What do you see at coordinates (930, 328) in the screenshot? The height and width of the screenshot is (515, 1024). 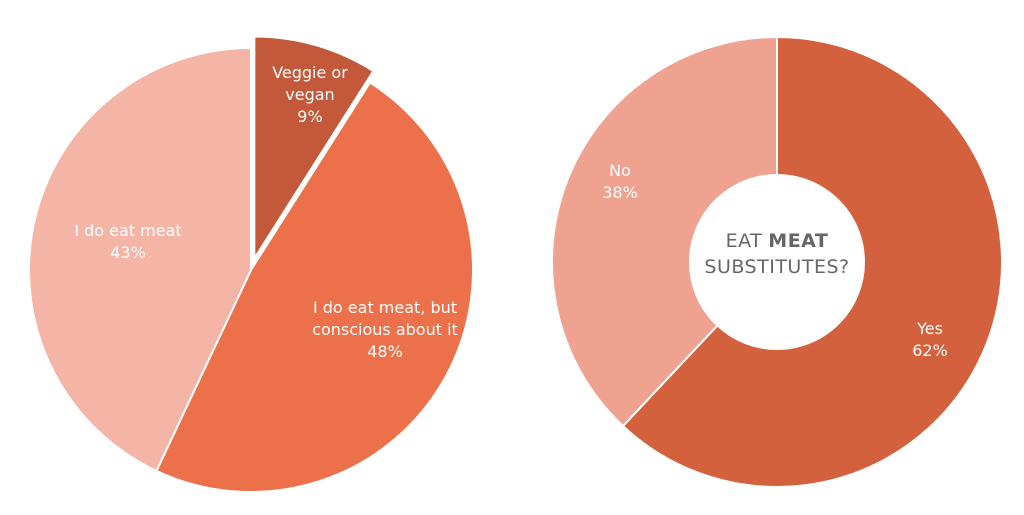 I see `category-label: Yes` at bounding box center [930, 328].